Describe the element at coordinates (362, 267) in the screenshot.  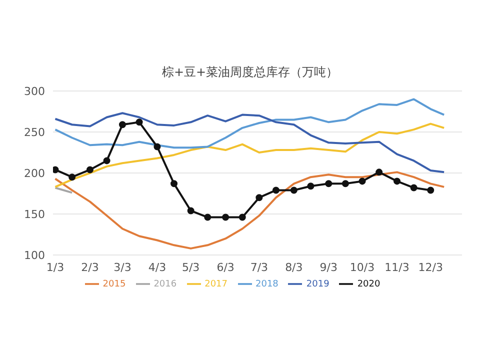
I see `x-tick-label: 10/3` at that location.